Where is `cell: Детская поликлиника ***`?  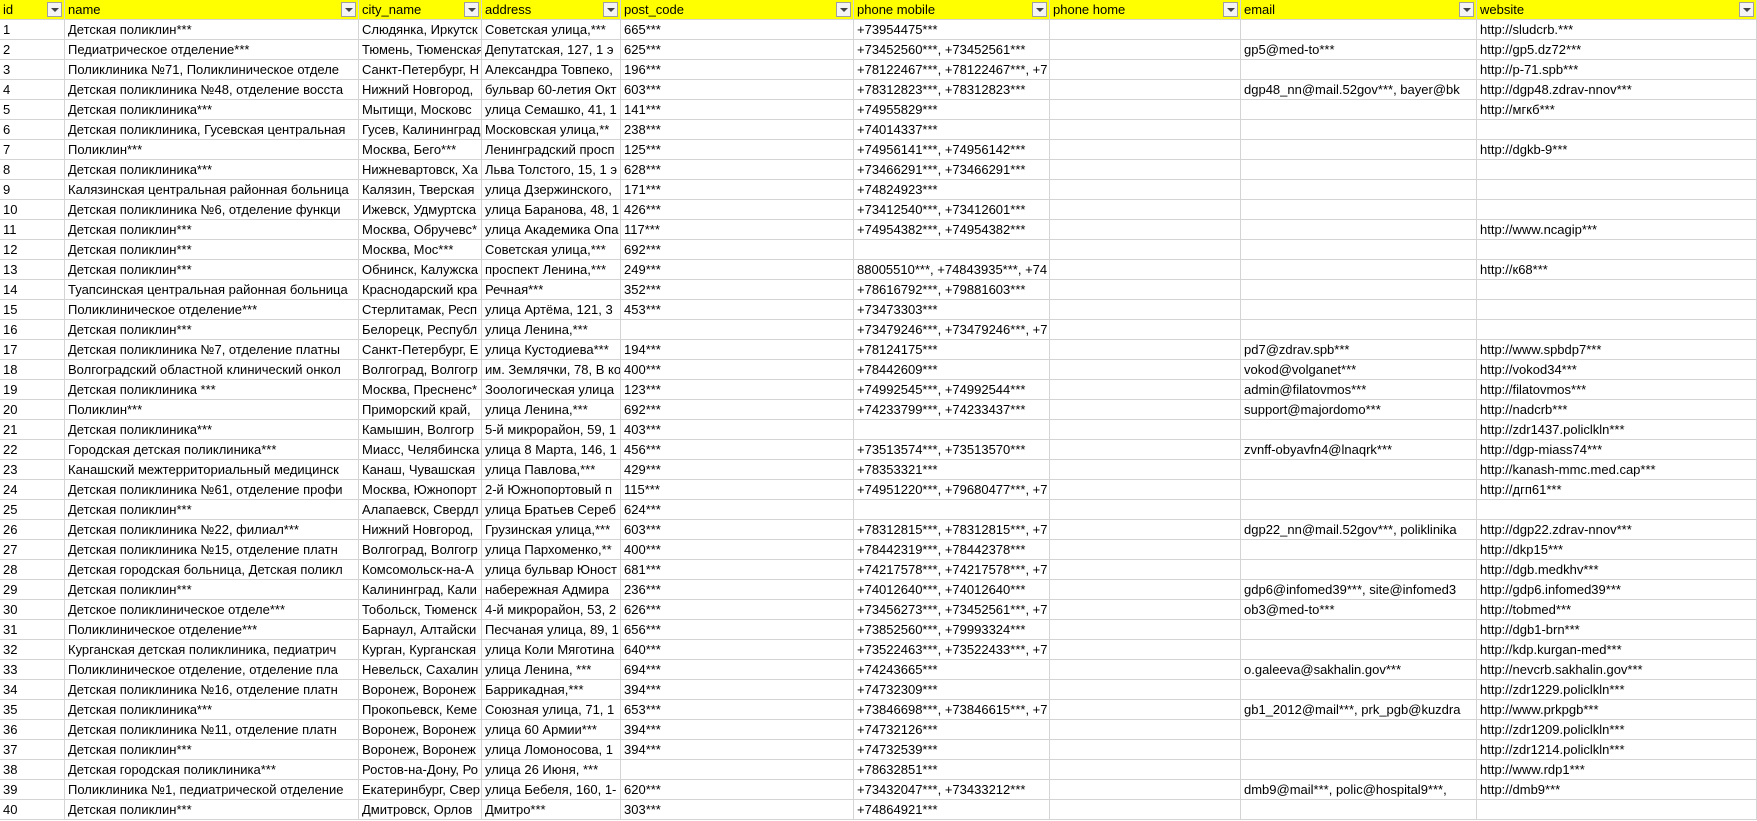
cell: Детская поликлиника *** is located at coordinates (212, 390).